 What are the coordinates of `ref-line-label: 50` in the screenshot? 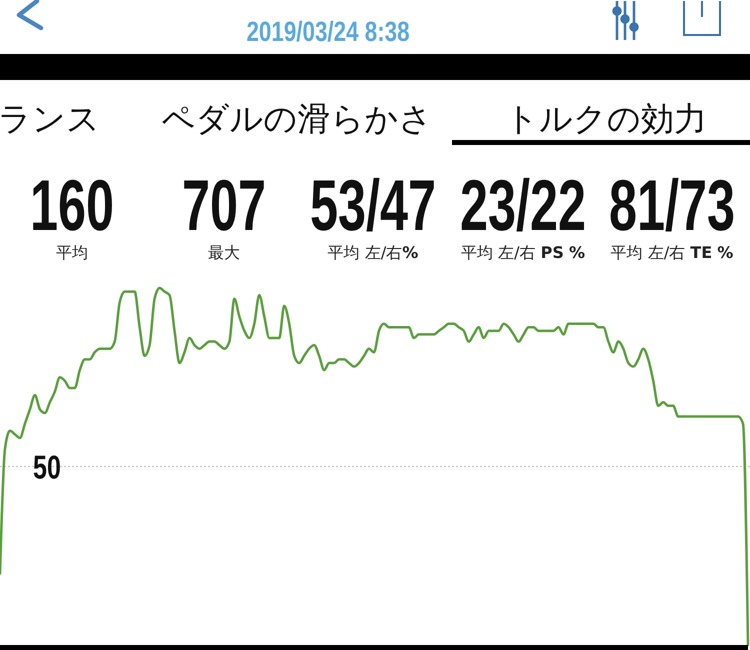 It's located at (47, 467).